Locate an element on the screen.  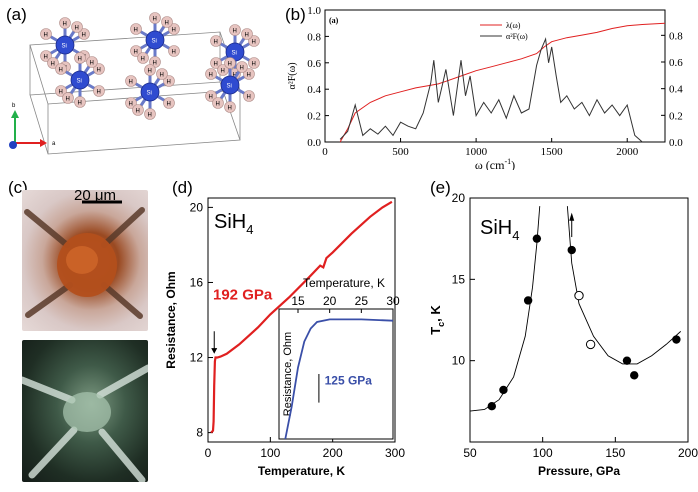
y-tick-label: 10 is located at coordinates (459, 361).